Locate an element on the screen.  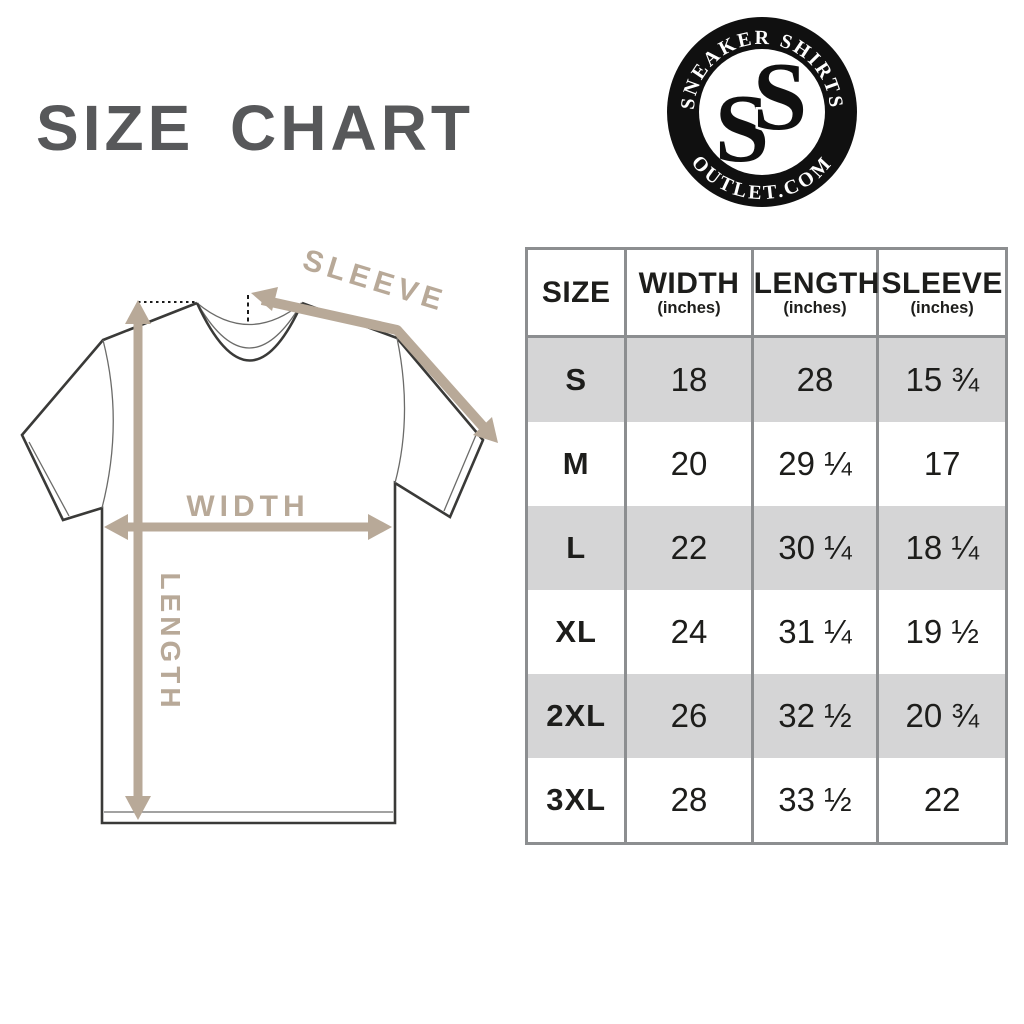
col-header-size-label: SIZE is located at coordinates (576, 292).